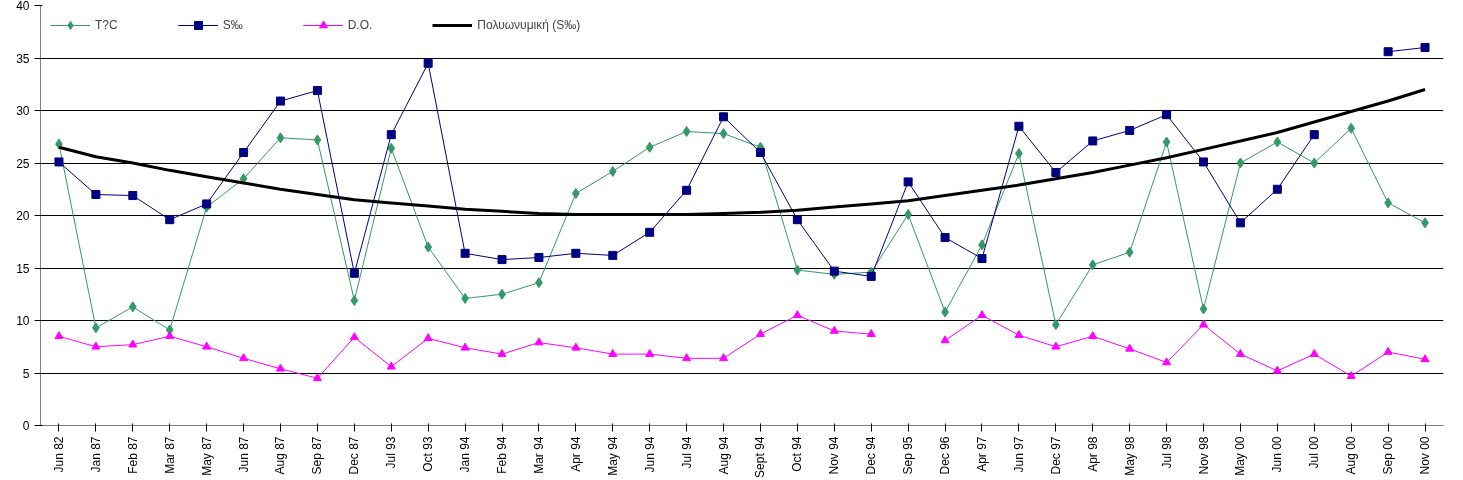  Describe the element at coordinates (23, 6) in the screenshot. I see `y-tick-label: 40` at that location.